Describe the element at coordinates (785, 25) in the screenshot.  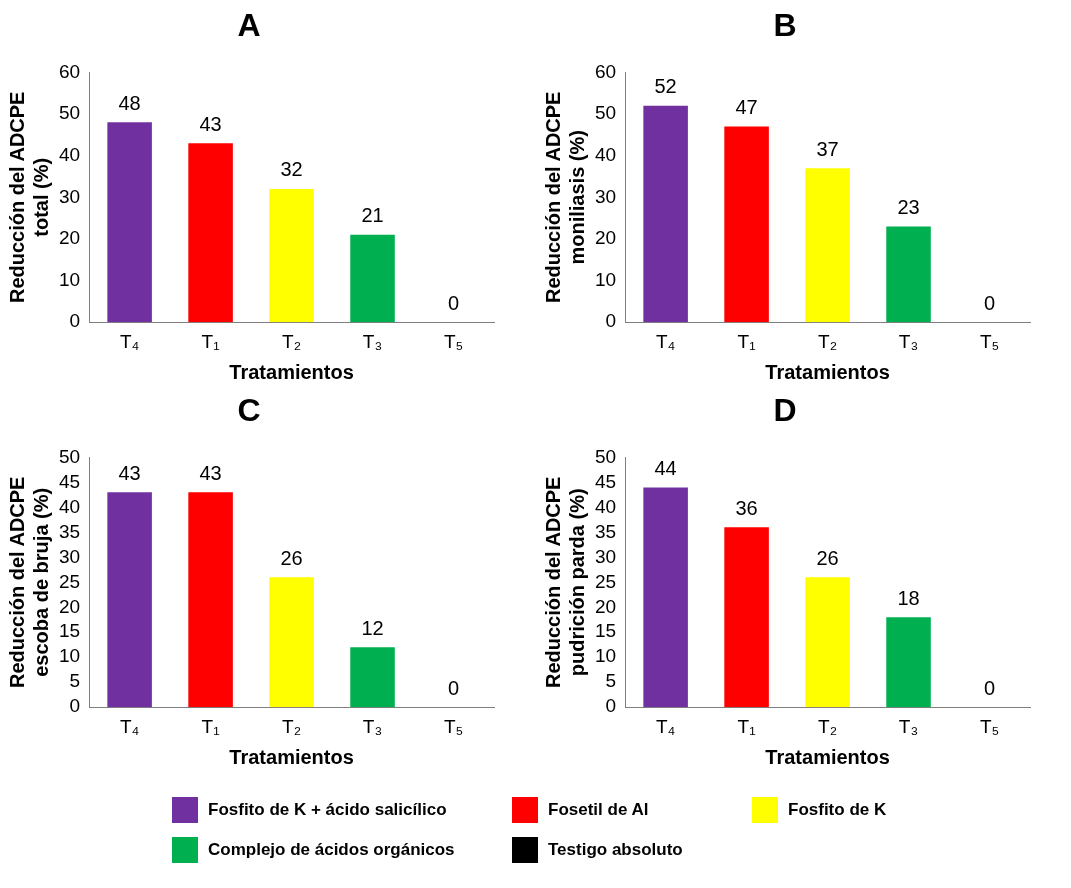
I see `chart-title: B` at that location.